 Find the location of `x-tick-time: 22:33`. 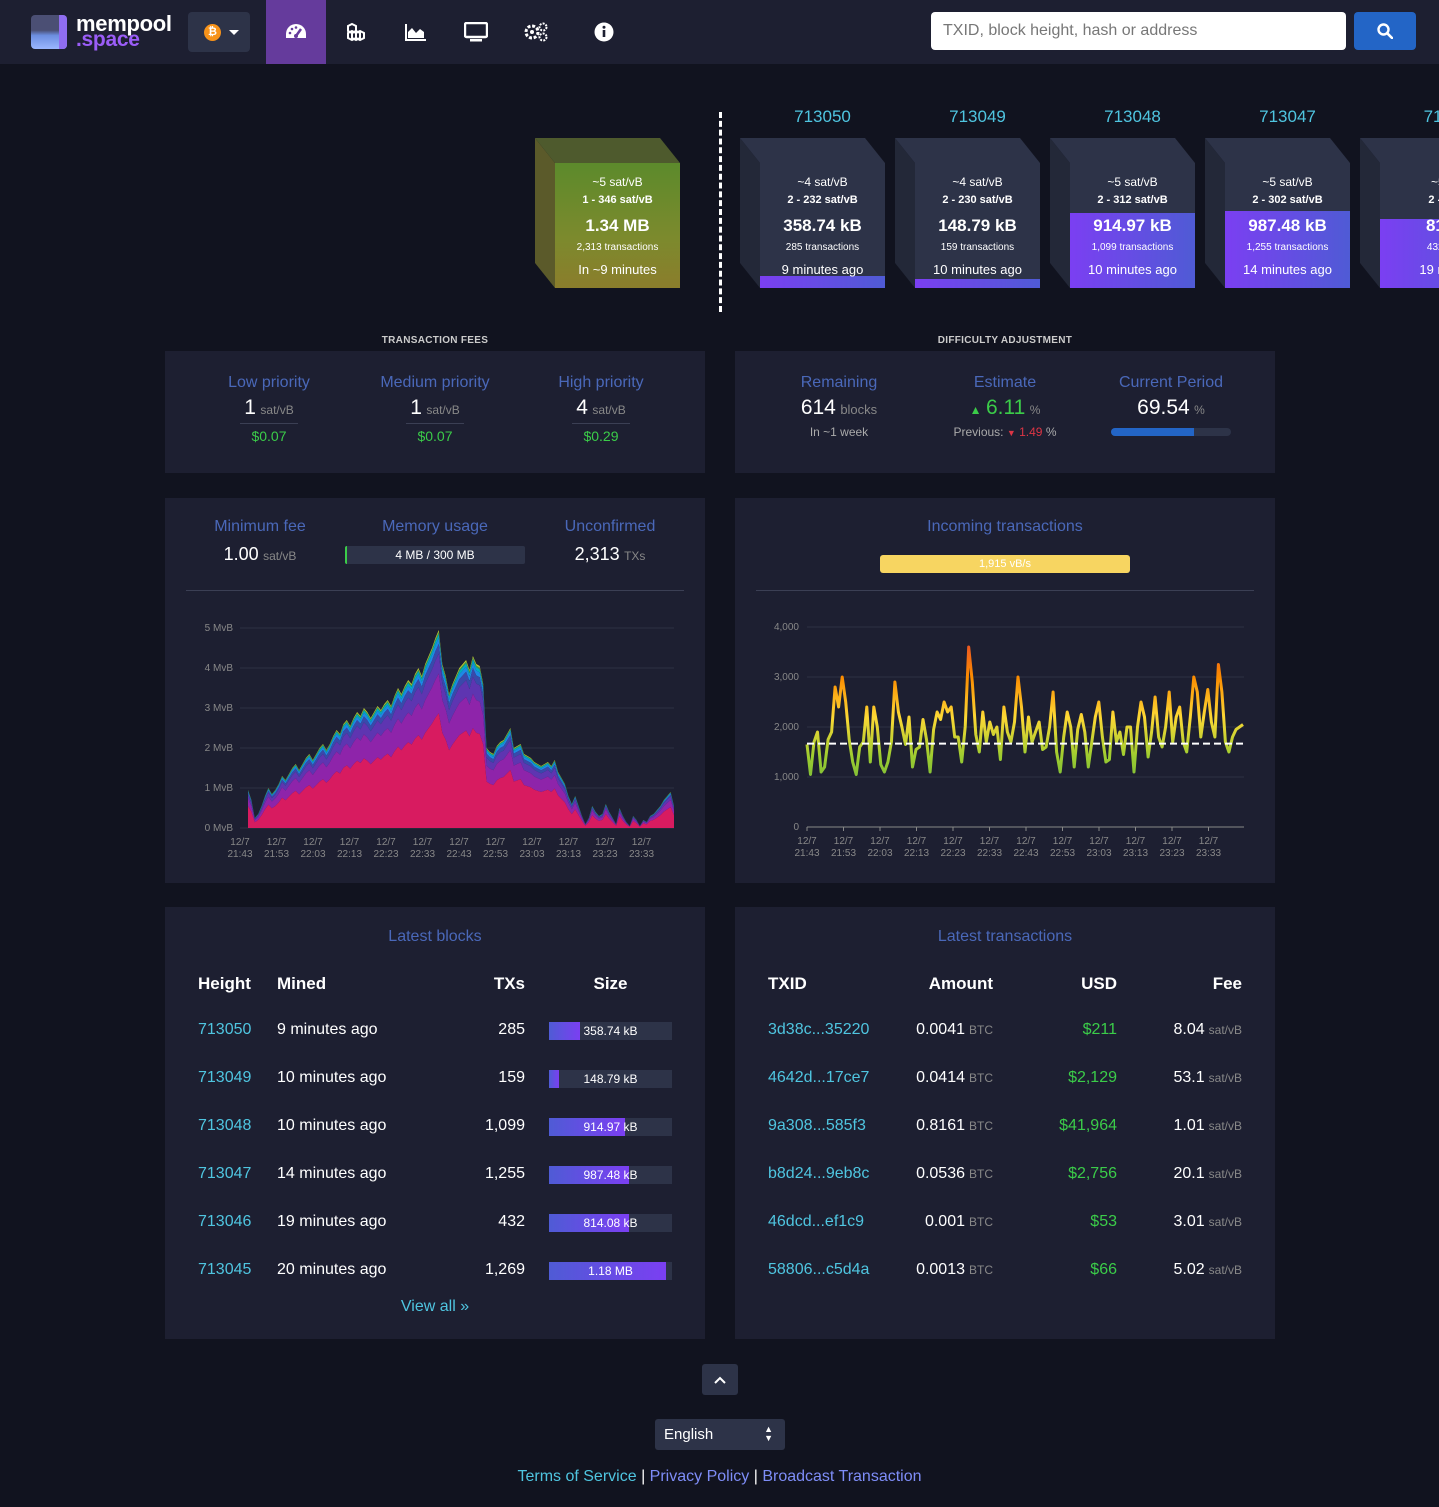

x-tick-time: 22:33 is located at coordinates (989, 853).